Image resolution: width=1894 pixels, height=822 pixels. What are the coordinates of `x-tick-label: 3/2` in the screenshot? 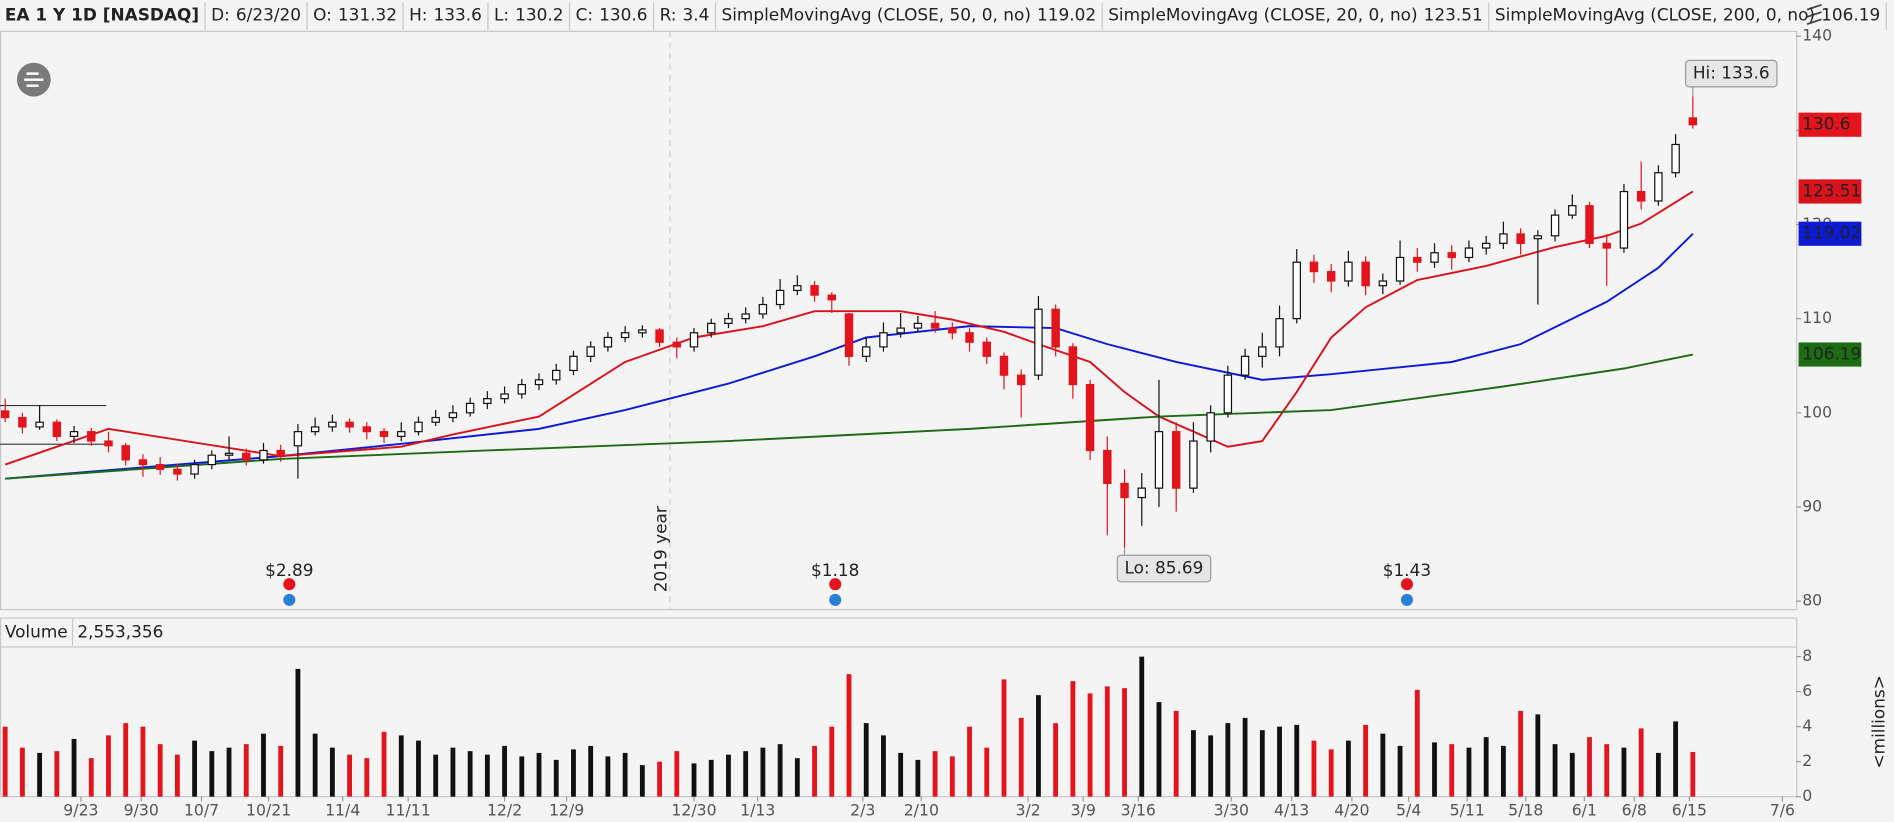 It's located at (1027, 810).